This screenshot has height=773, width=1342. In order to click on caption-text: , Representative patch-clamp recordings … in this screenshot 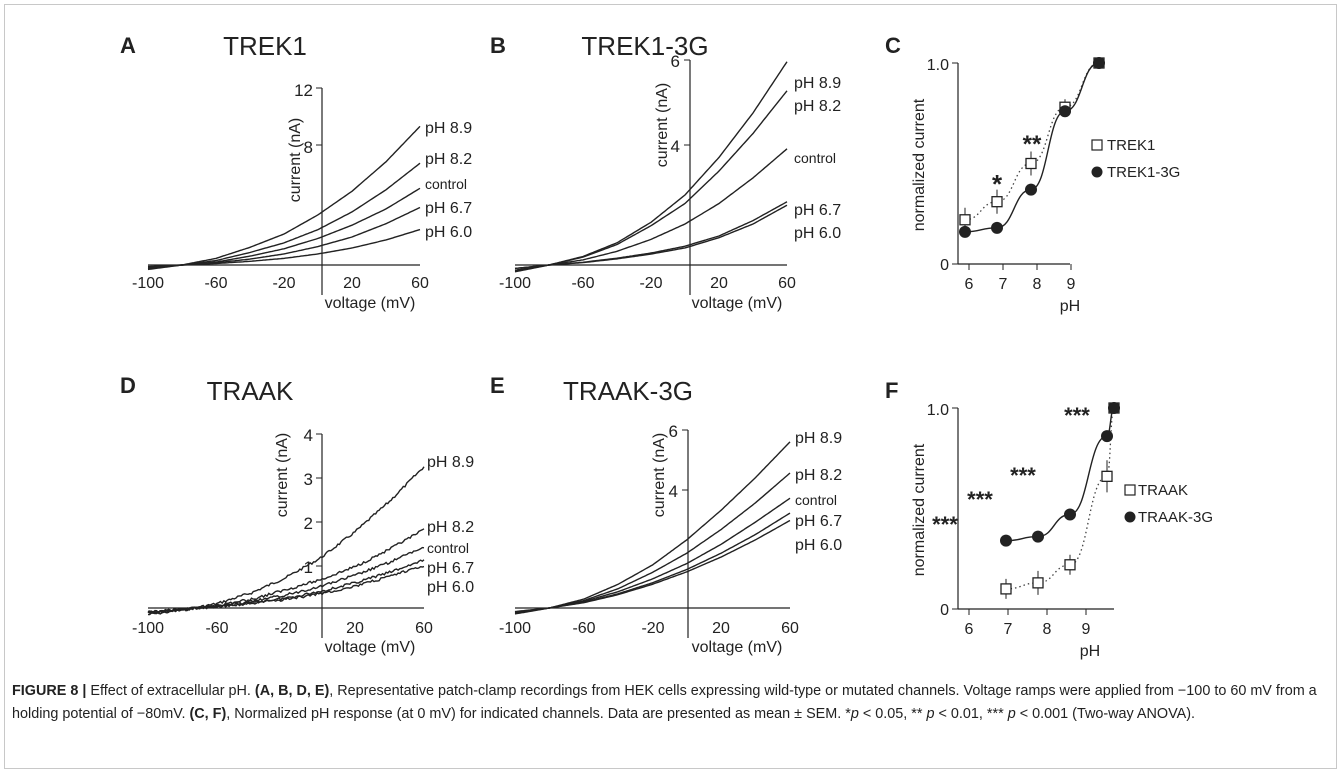, I will do `click(664, 702)`.